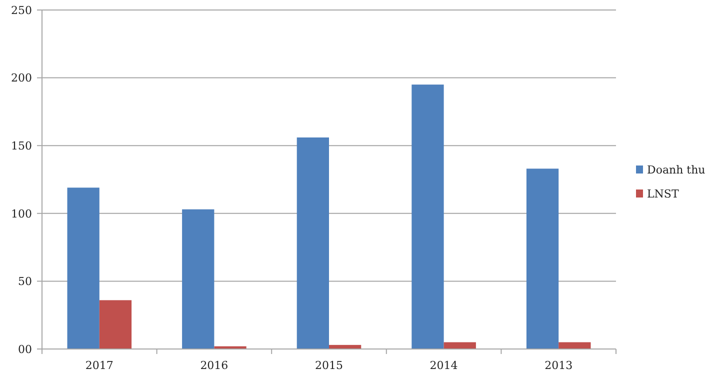 This screenshot has height=378, width=720. Describe the element at coordinates (99, 365) in the screenshot. I see `x-tick-label: 2017` at that location.